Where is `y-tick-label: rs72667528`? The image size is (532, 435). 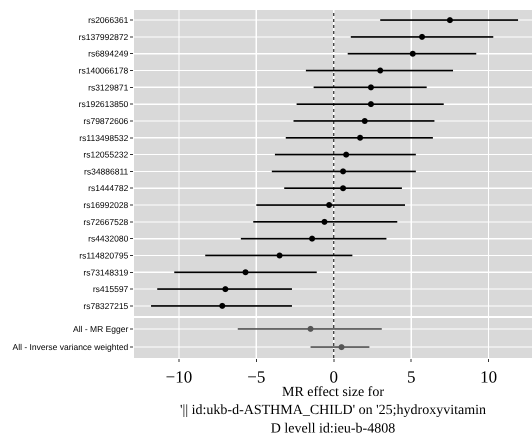
y-tick-label: rs72667528 is located at coordinates (106, 221).